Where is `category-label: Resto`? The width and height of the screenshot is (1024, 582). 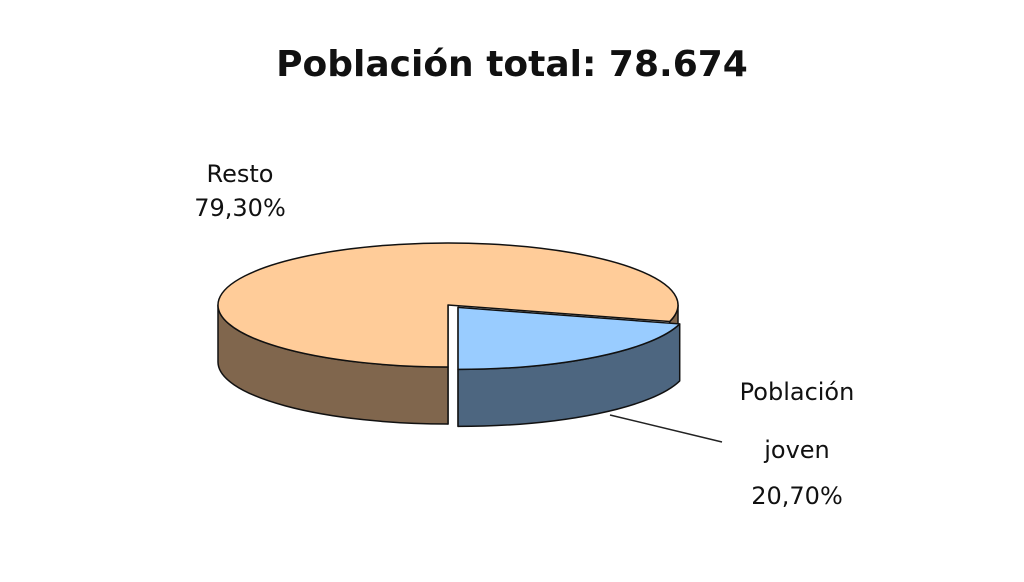
category-label: Resto is located at coordinates (240, 174).